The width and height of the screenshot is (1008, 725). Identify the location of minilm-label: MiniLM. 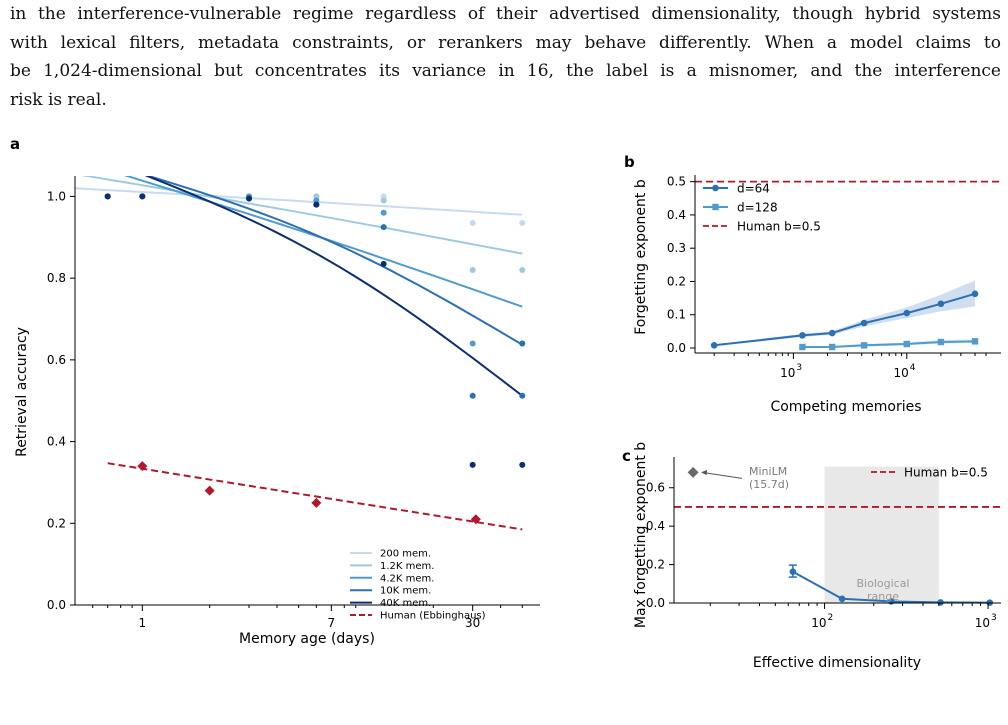
(768, 471).